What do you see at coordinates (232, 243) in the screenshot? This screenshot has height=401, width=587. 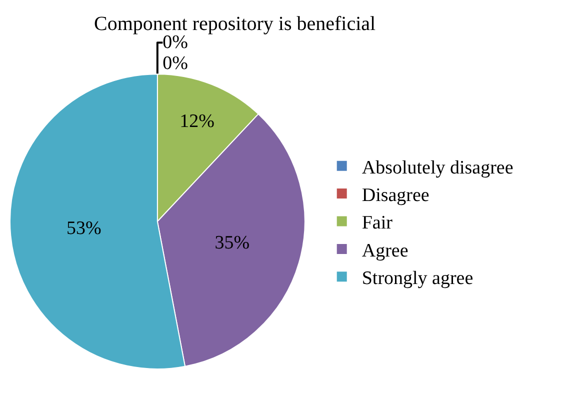 I see `data-label: 35%` at bounding box center [232, 243].